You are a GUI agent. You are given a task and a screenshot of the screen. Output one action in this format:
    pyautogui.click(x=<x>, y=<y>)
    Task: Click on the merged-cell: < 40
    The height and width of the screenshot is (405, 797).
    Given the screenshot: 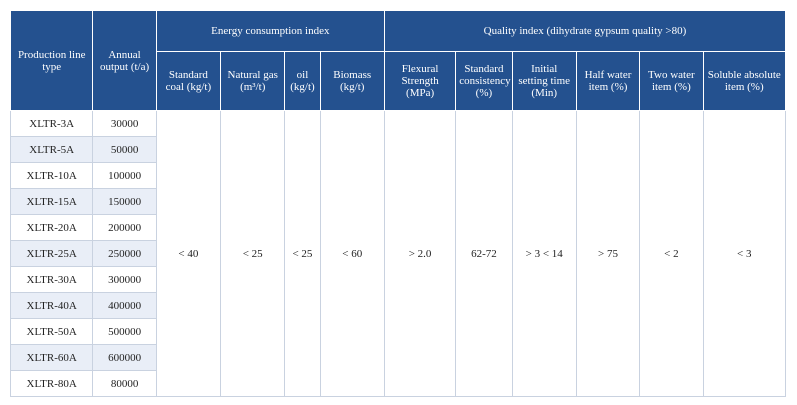 What is the action you would take?
    pyautogui.click(x=188, y=253)
    